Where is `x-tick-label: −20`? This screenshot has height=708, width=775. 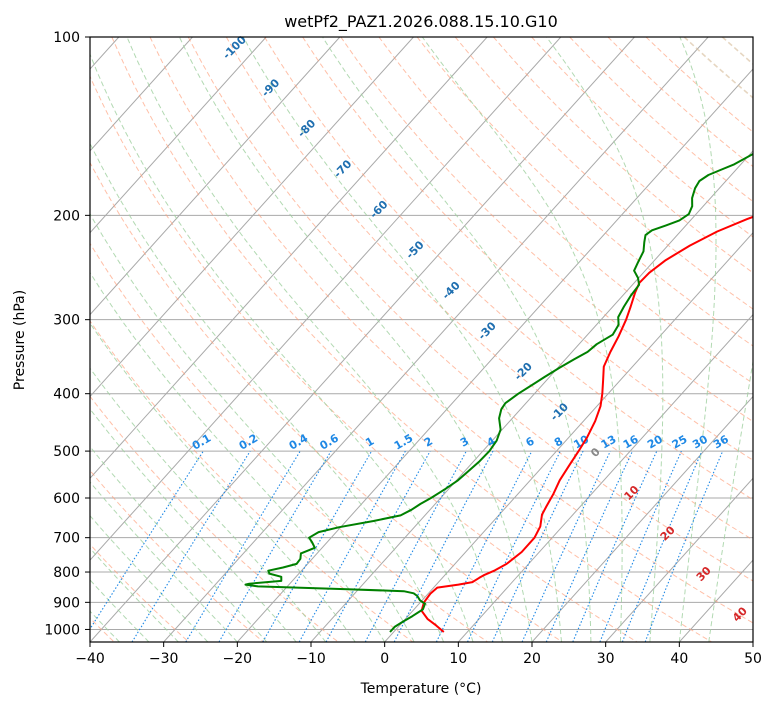
x-tick-label: −20 is located at coordinates (238, 659).